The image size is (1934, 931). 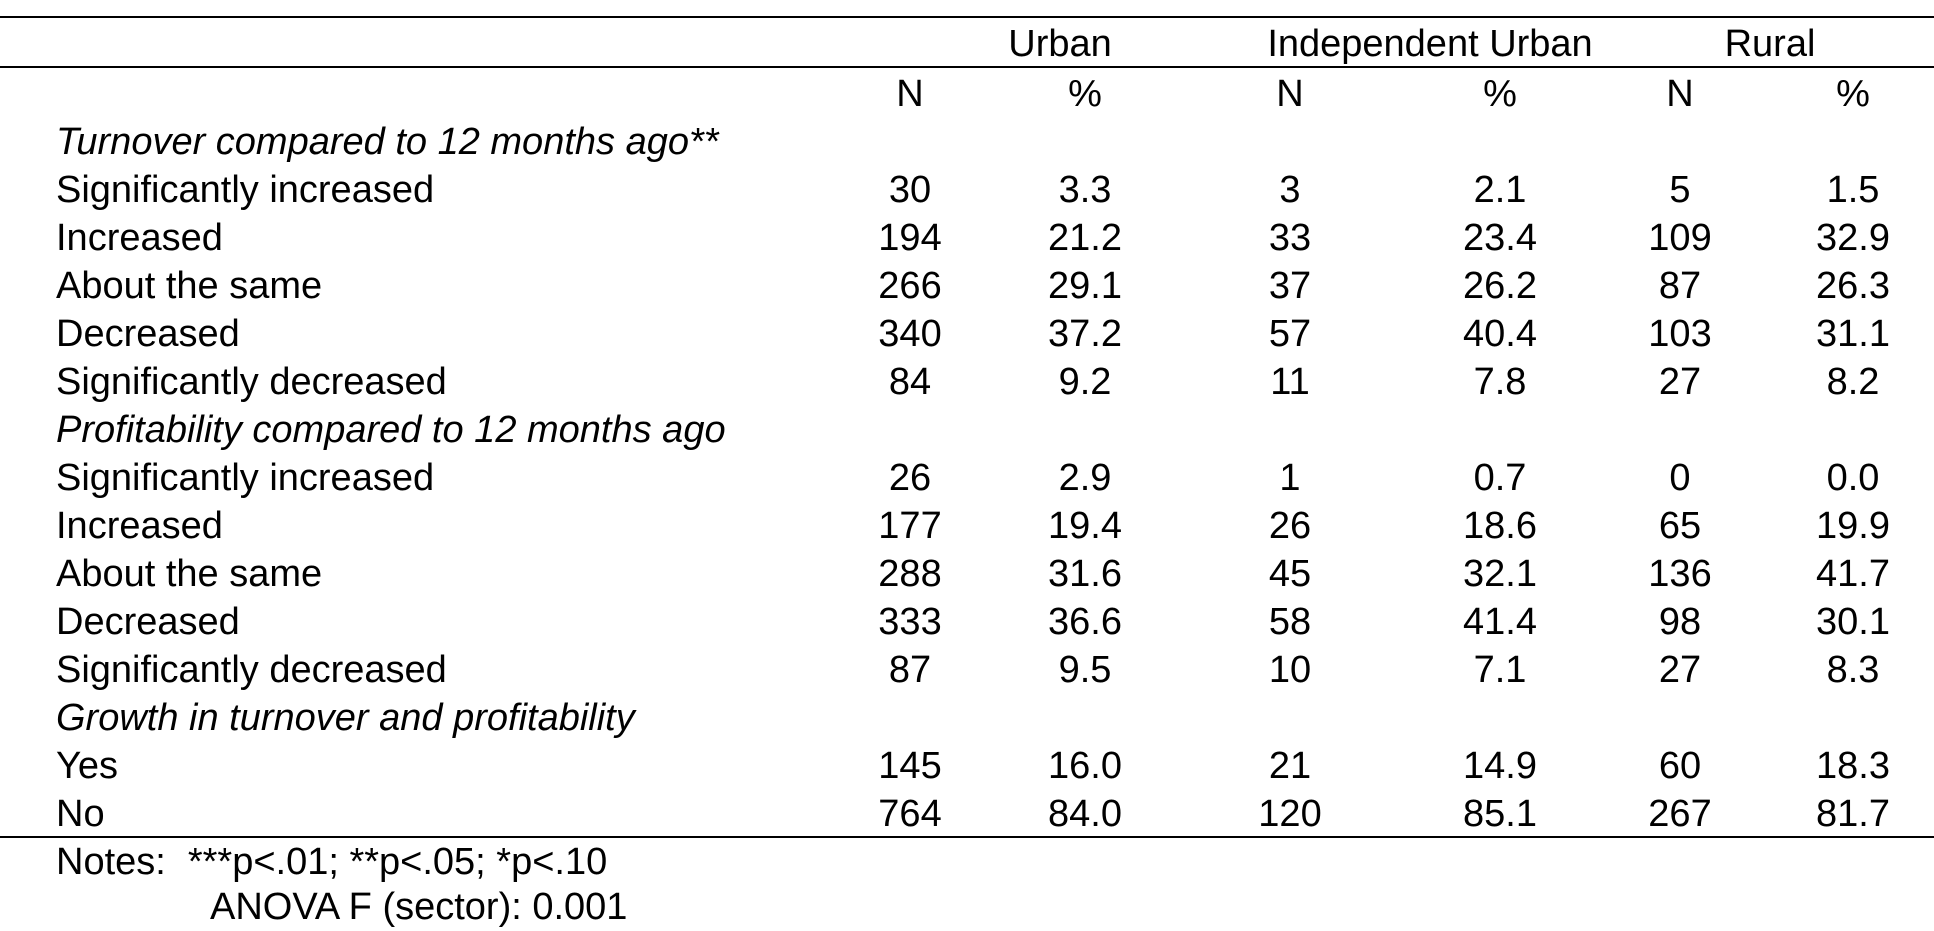 I want to click on cell-indurban-n: 37, so click(x=1290, y=286).